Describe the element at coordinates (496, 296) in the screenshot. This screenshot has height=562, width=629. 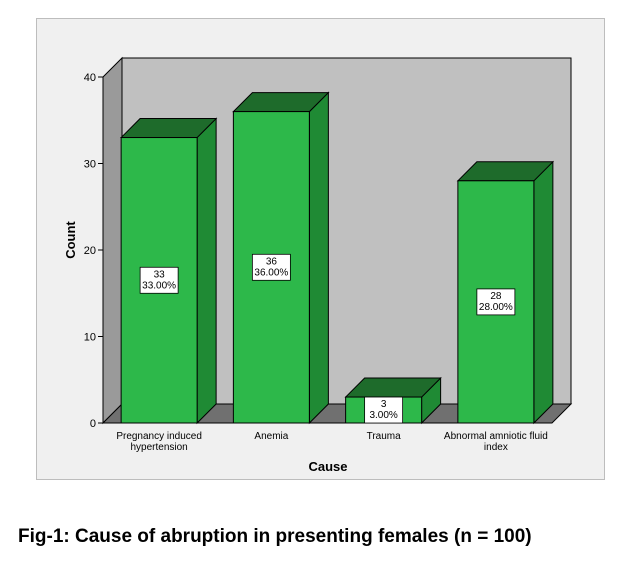
I see `data-label-text: 28` at that location.